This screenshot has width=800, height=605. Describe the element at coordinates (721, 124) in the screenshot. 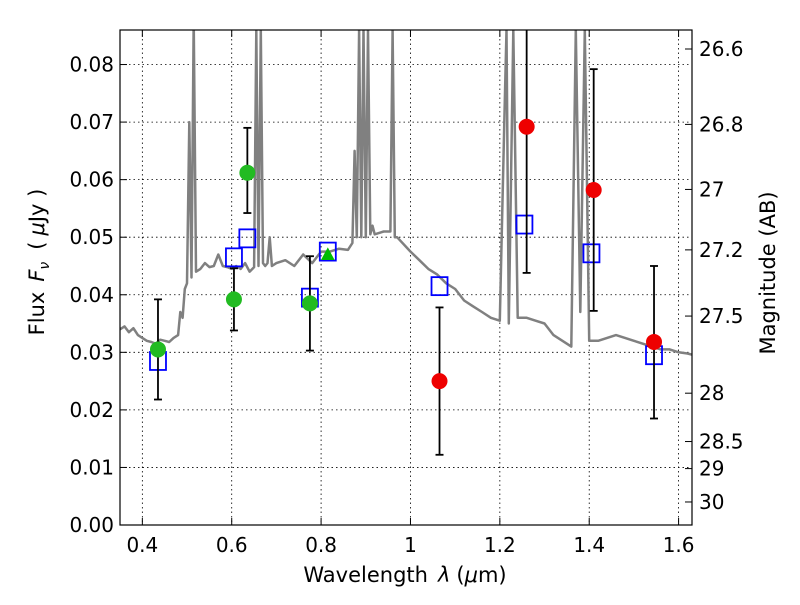

I see `y2-tick-label: 26.8` at that location.